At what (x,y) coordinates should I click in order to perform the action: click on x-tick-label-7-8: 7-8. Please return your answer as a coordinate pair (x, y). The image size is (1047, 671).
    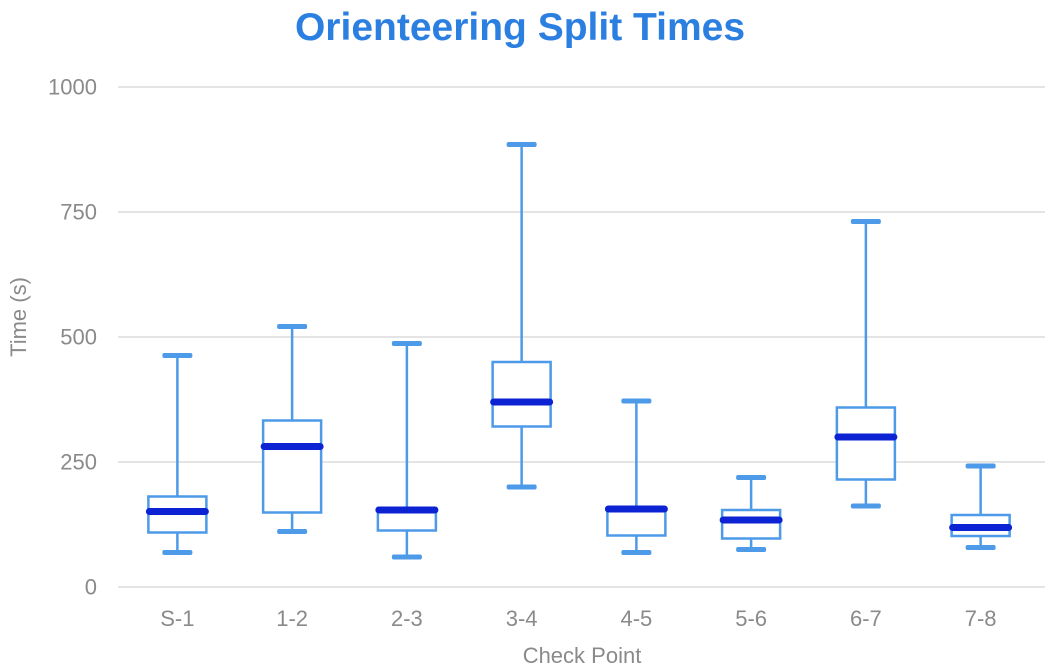
    Looking at the image, I should click on (981, 618).